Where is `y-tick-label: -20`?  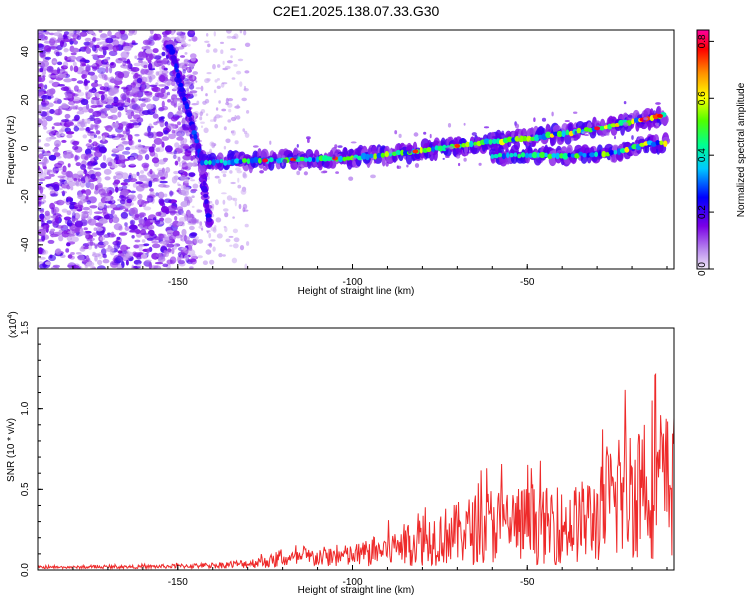 y-tick-label: -20 is located at coordinates (25, 196).